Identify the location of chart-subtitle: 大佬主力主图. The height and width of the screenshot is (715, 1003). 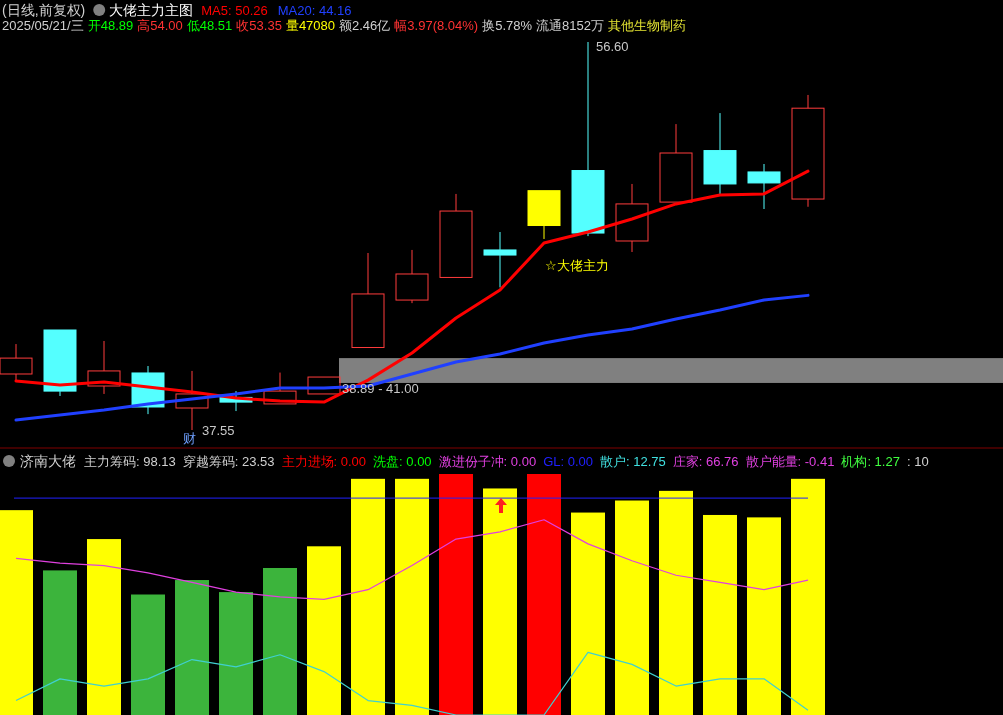
(151, 10).